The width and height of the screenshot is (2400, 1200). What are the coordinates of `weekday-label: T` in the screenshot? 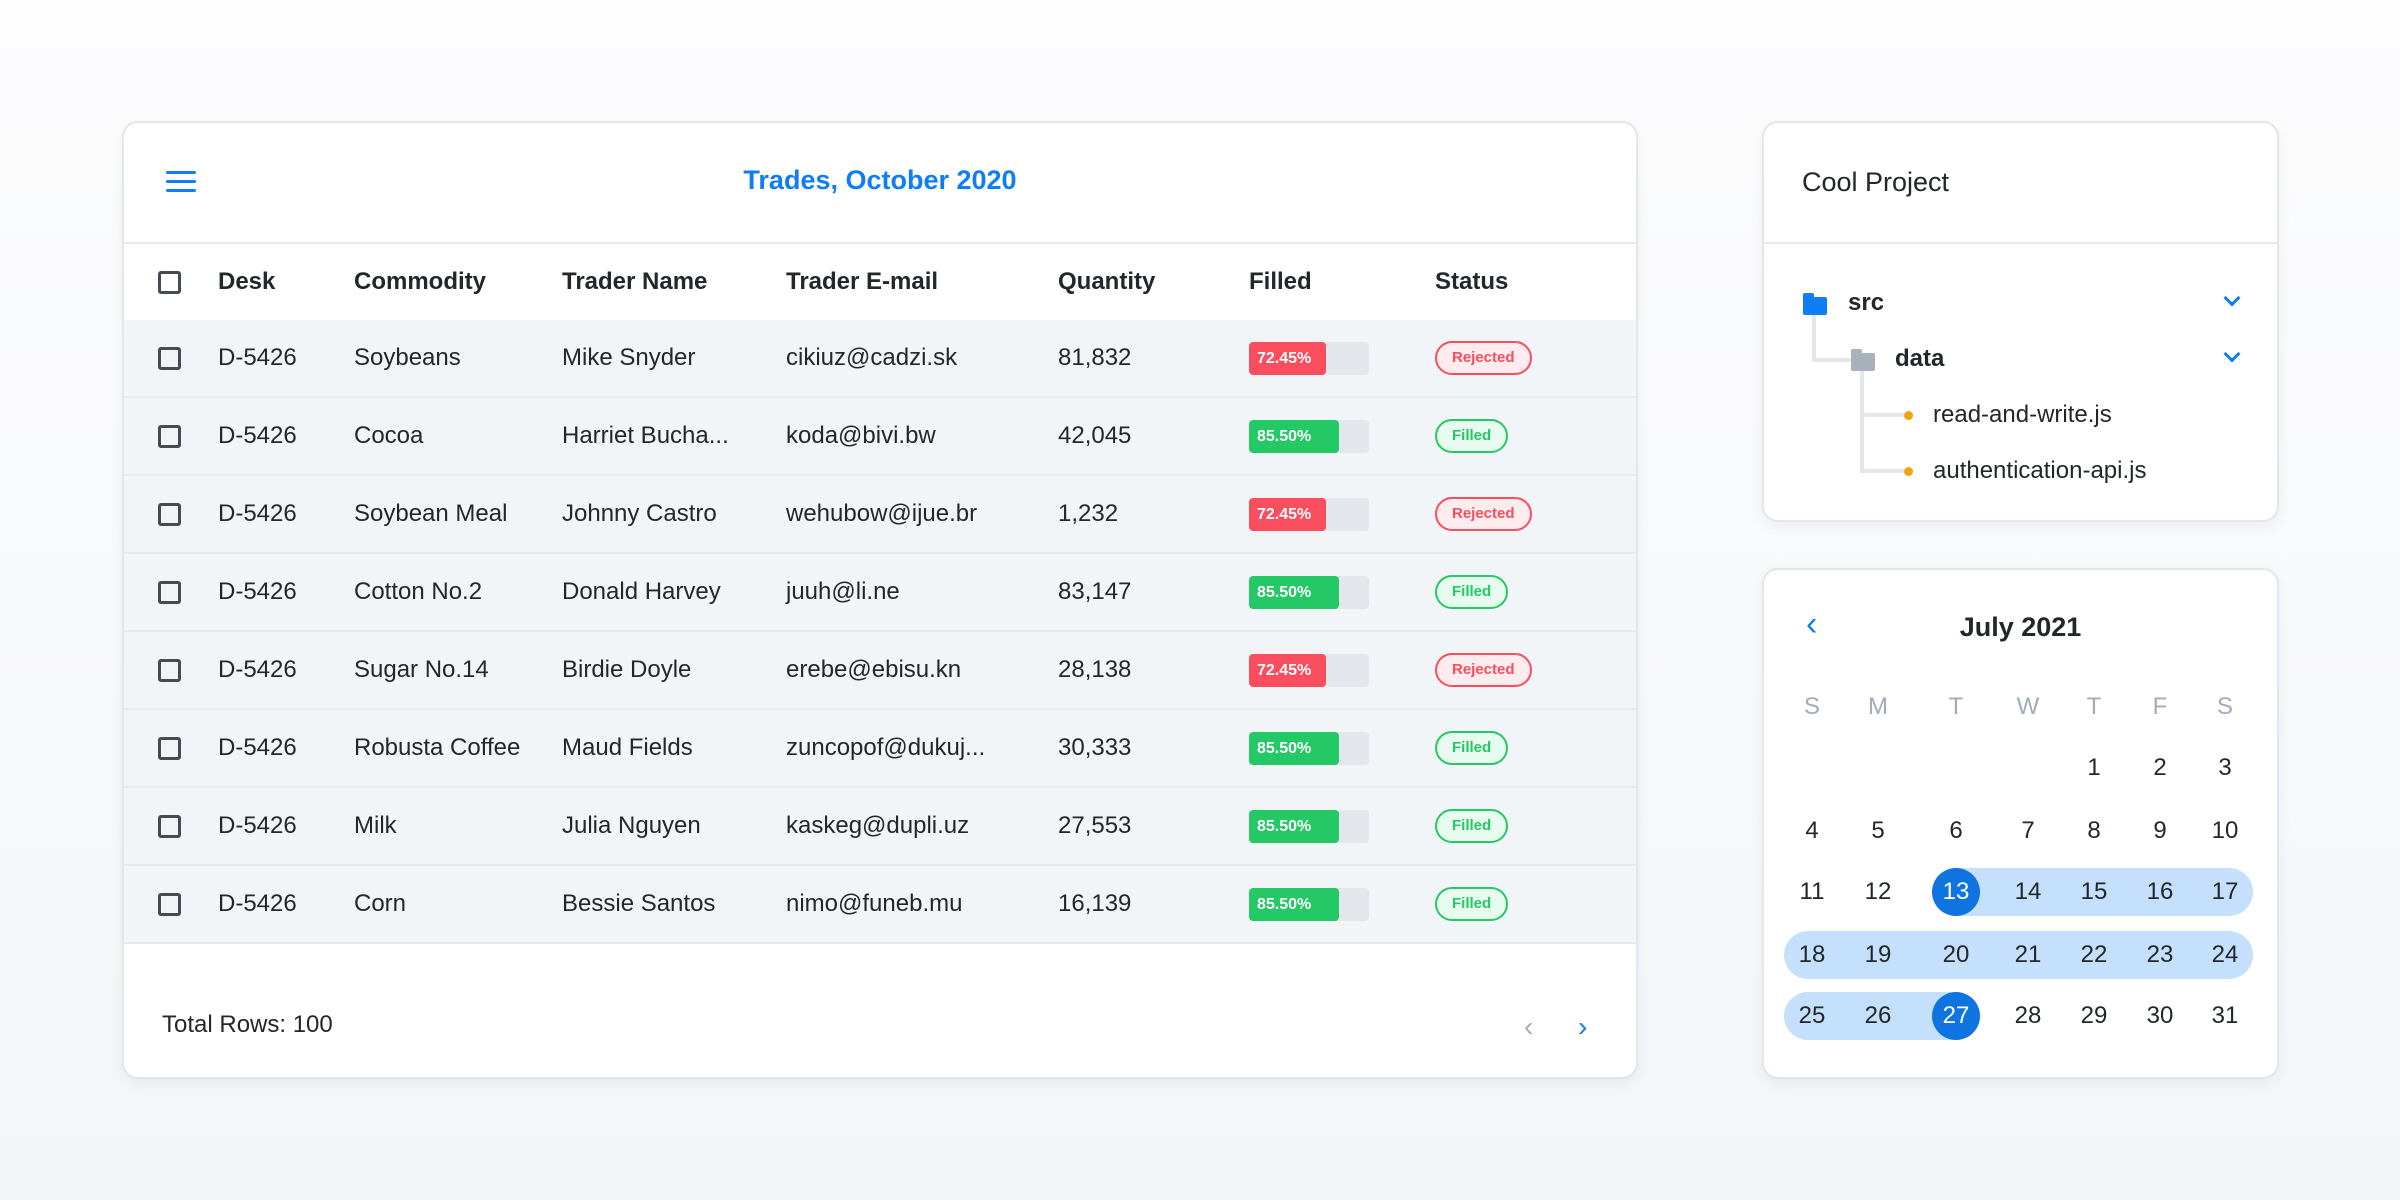 It's located at (2094, 706).